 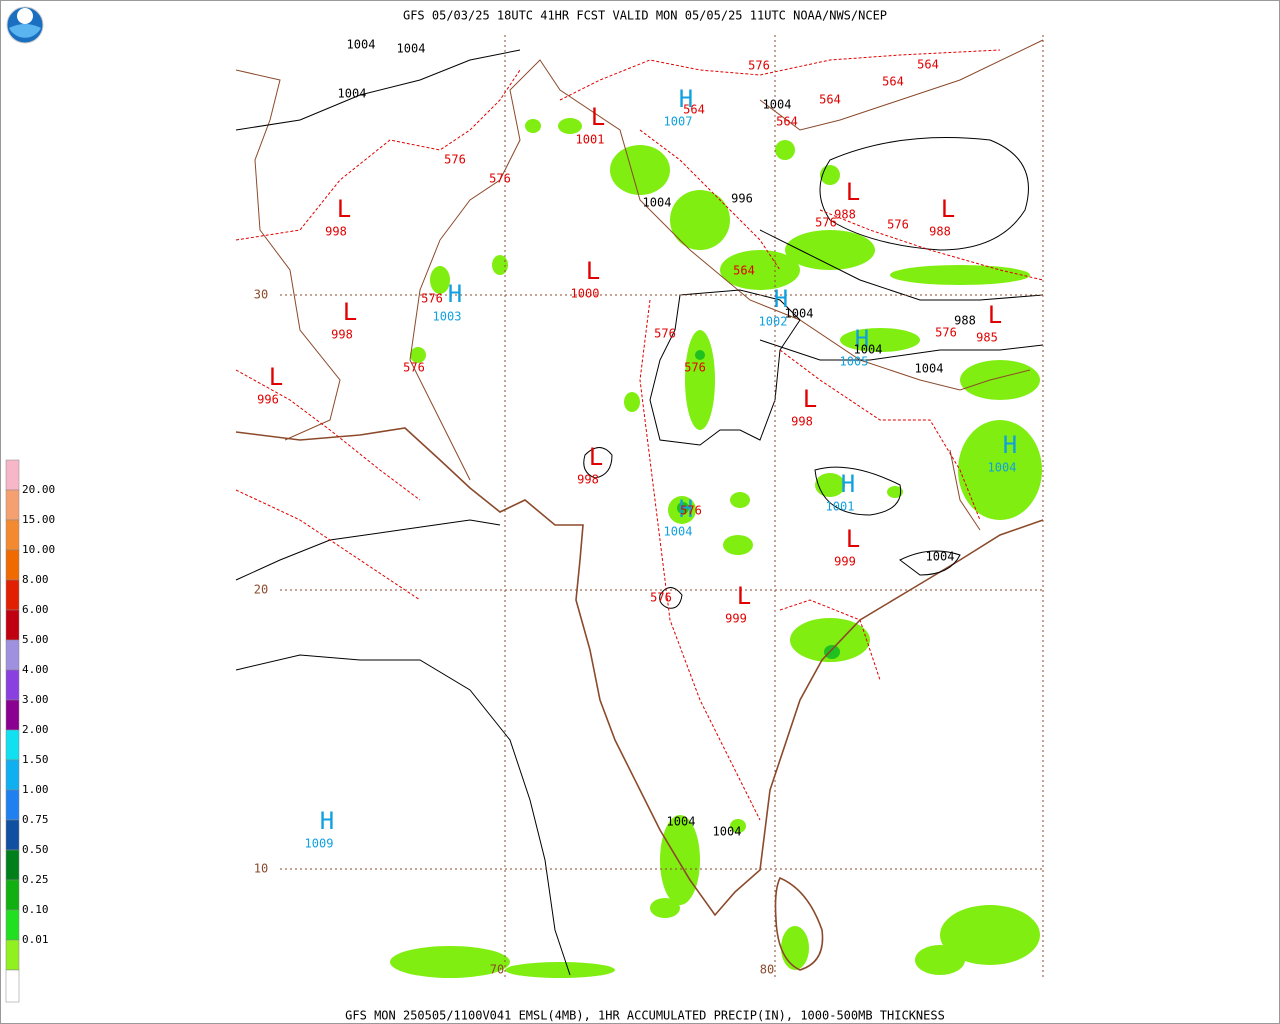 I want to click on center-value: 1003, so click(x=447, y=317).